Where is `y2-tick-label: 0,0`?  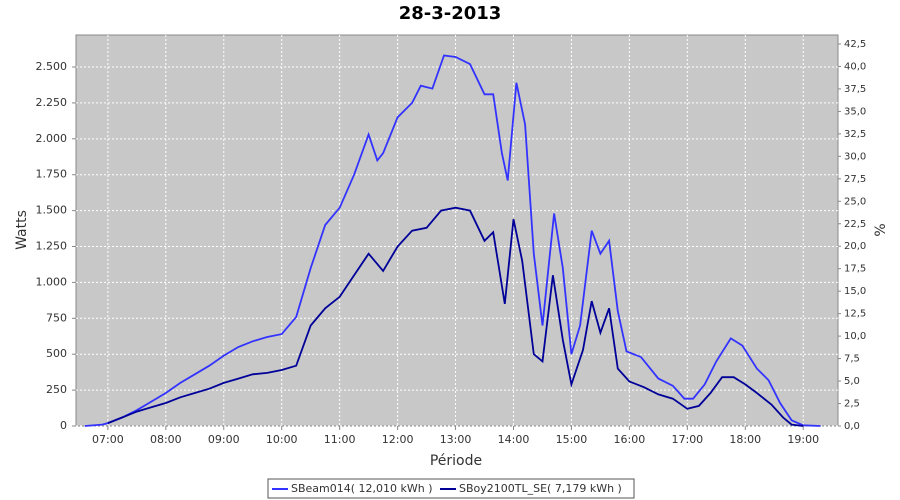
y2-tick-label: 0,0 is located at coordinates (852, 426).